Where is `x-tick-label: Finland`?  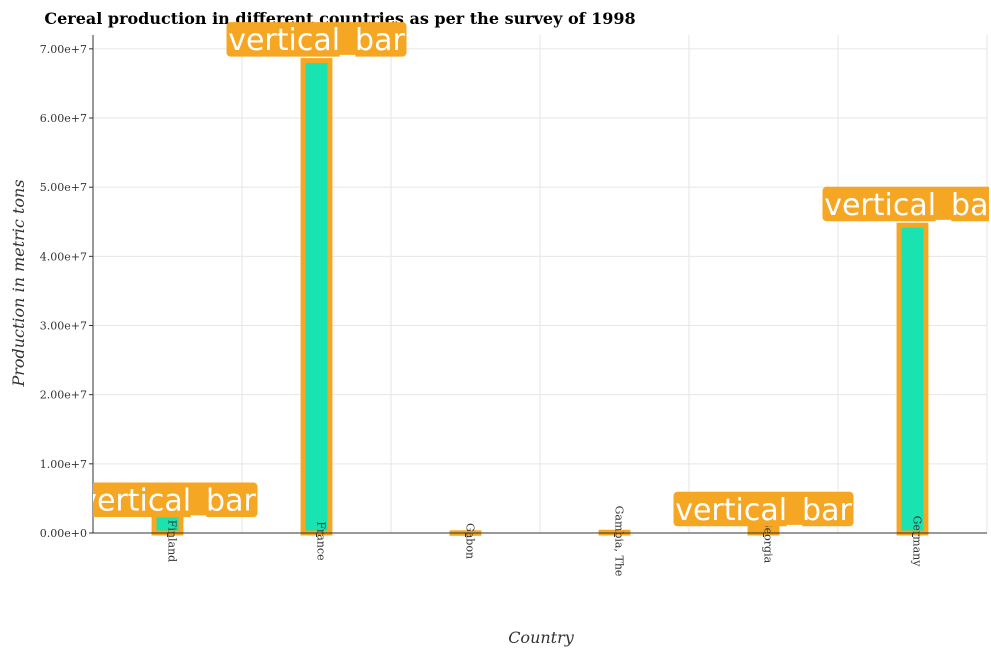 x-tick-label: Finland is located at coordinates (172, 541).